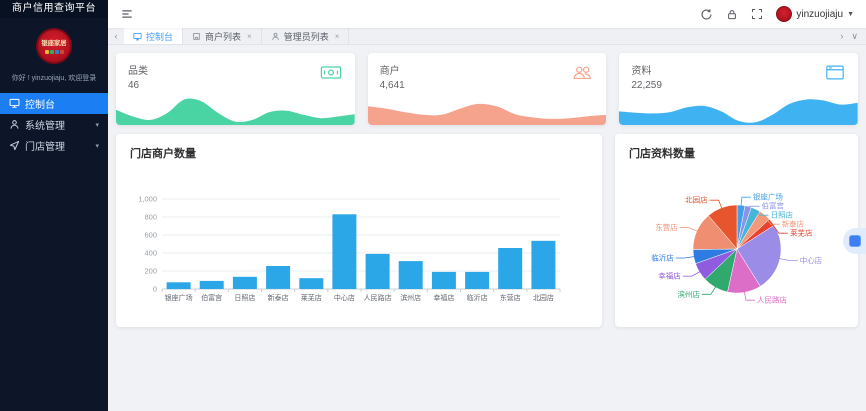 The image size is (866, 411). I want to click on brand-logo: 银座家居, so click(54, 46).